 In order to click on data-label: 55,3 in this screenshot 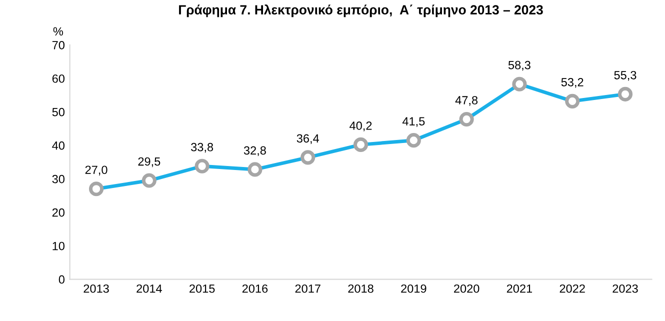, I will do `click(625, 75)`.